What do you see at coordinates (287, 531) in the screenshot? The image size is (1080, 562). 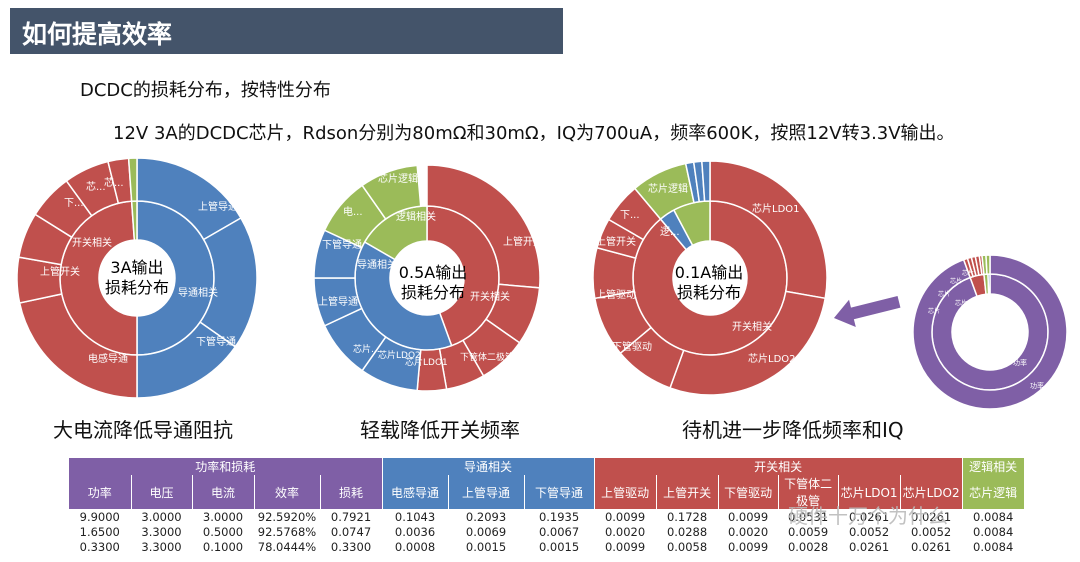 I see `table-cell: 92.5768%` at bounding box center [287, 531].